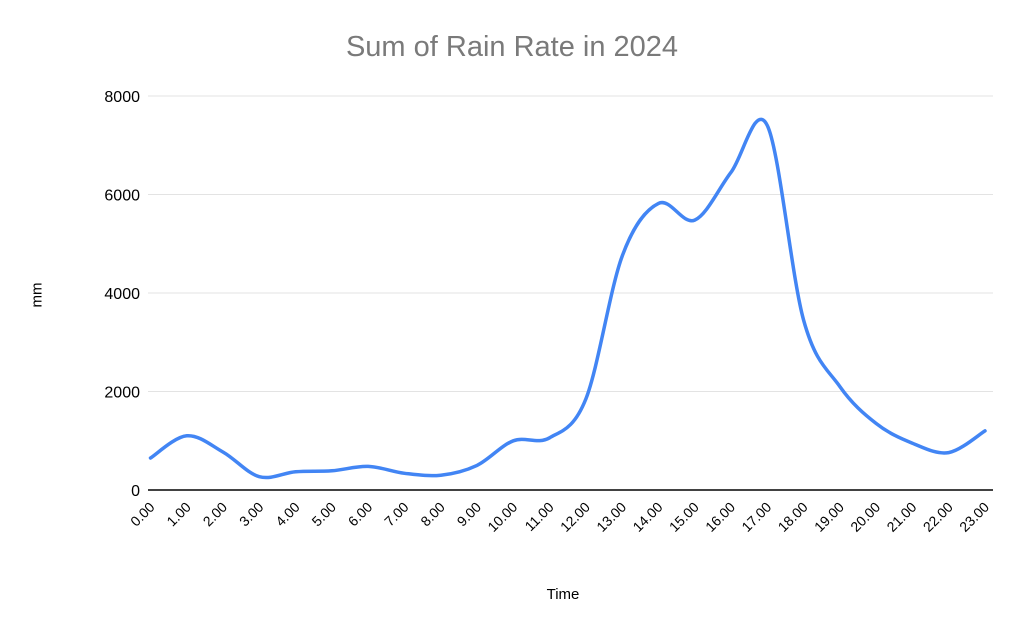  Describe the element at coordinates (178, 514) in the screenshot. I see `x-tick-label: 1.00` at that location.